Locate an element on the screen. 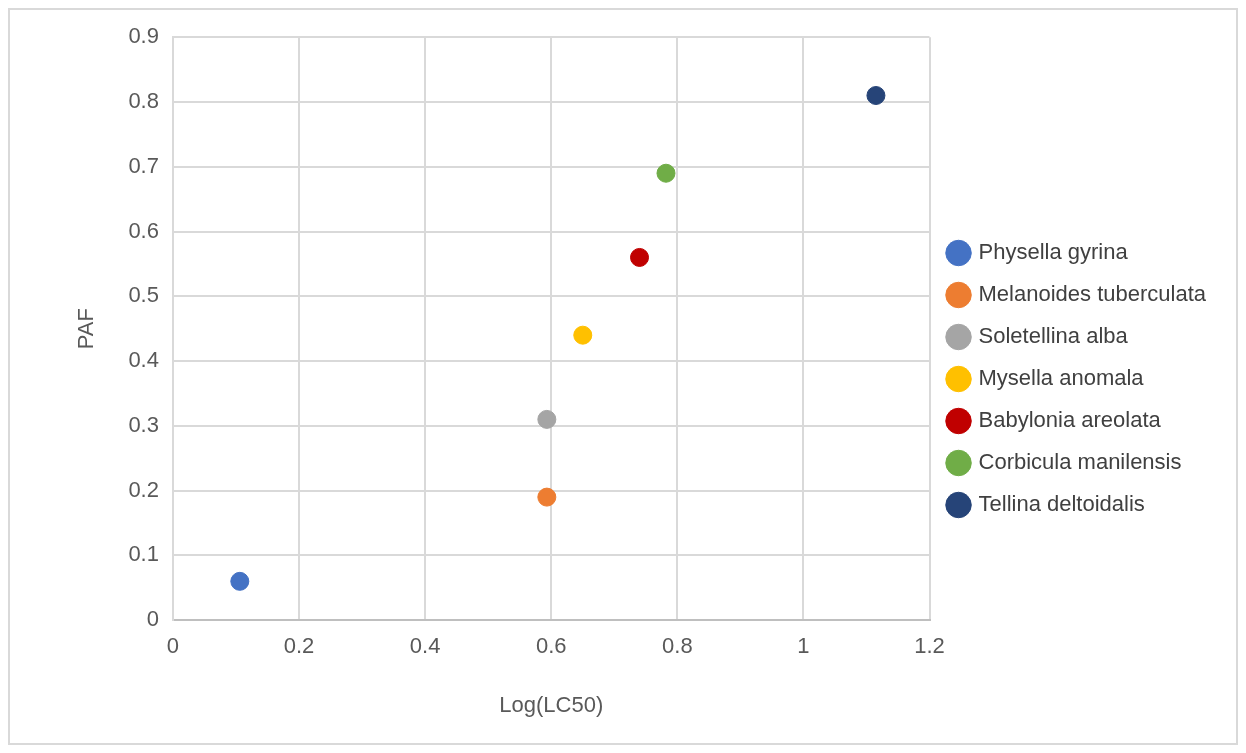  y-tick-label: 0.1 is located at coordinates (143, 554).